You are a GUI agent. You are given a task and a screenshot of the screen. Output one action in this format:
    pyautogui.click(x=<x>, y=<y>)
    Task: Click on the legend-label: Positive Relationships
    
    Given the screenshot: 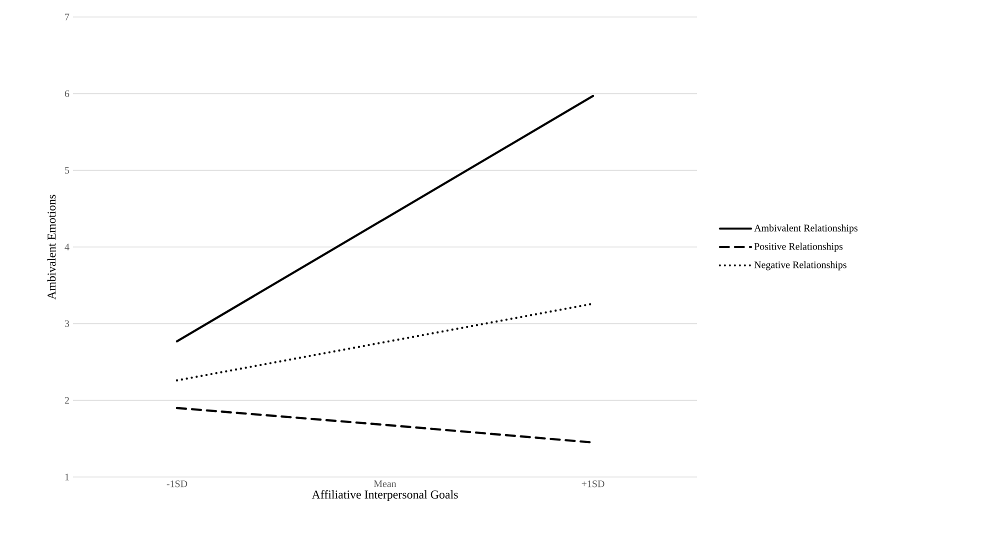 What is the action you would take?
    pyautogui.click(x=798, y=247)
    